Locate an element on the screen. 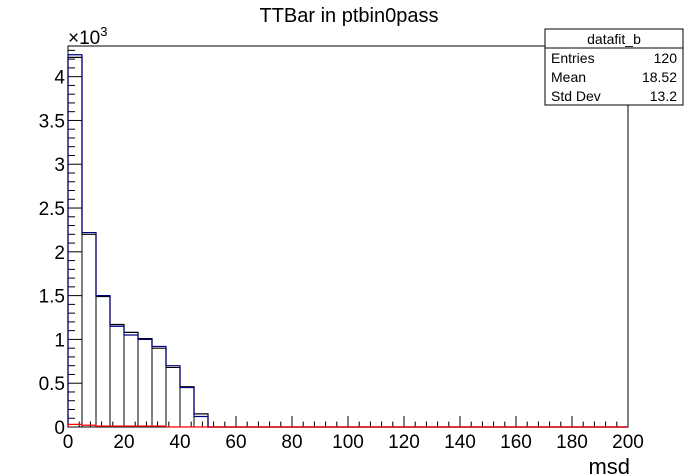  stats-box-row-value: 120 is located at coordinates (666, 58).